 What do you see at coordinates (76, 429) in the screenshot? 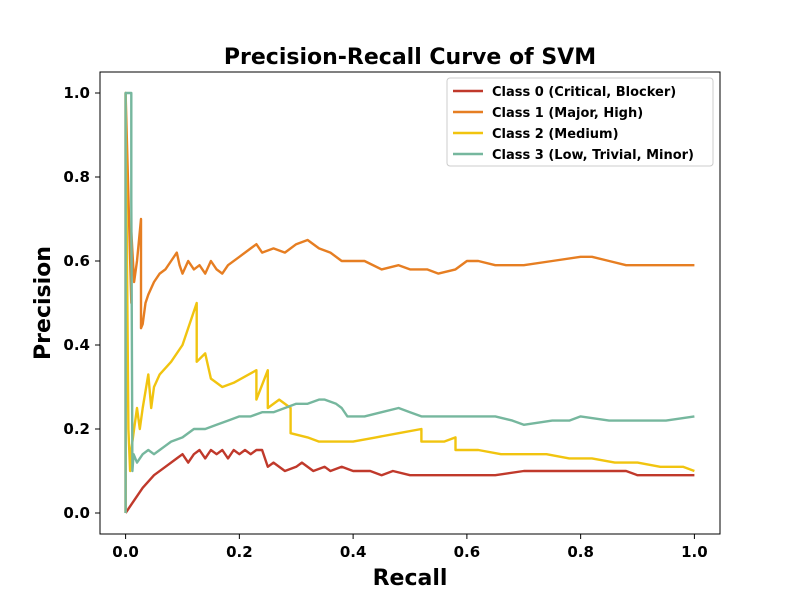
I see `y-tick-label: 0.2` at bounding box center [76, 429].